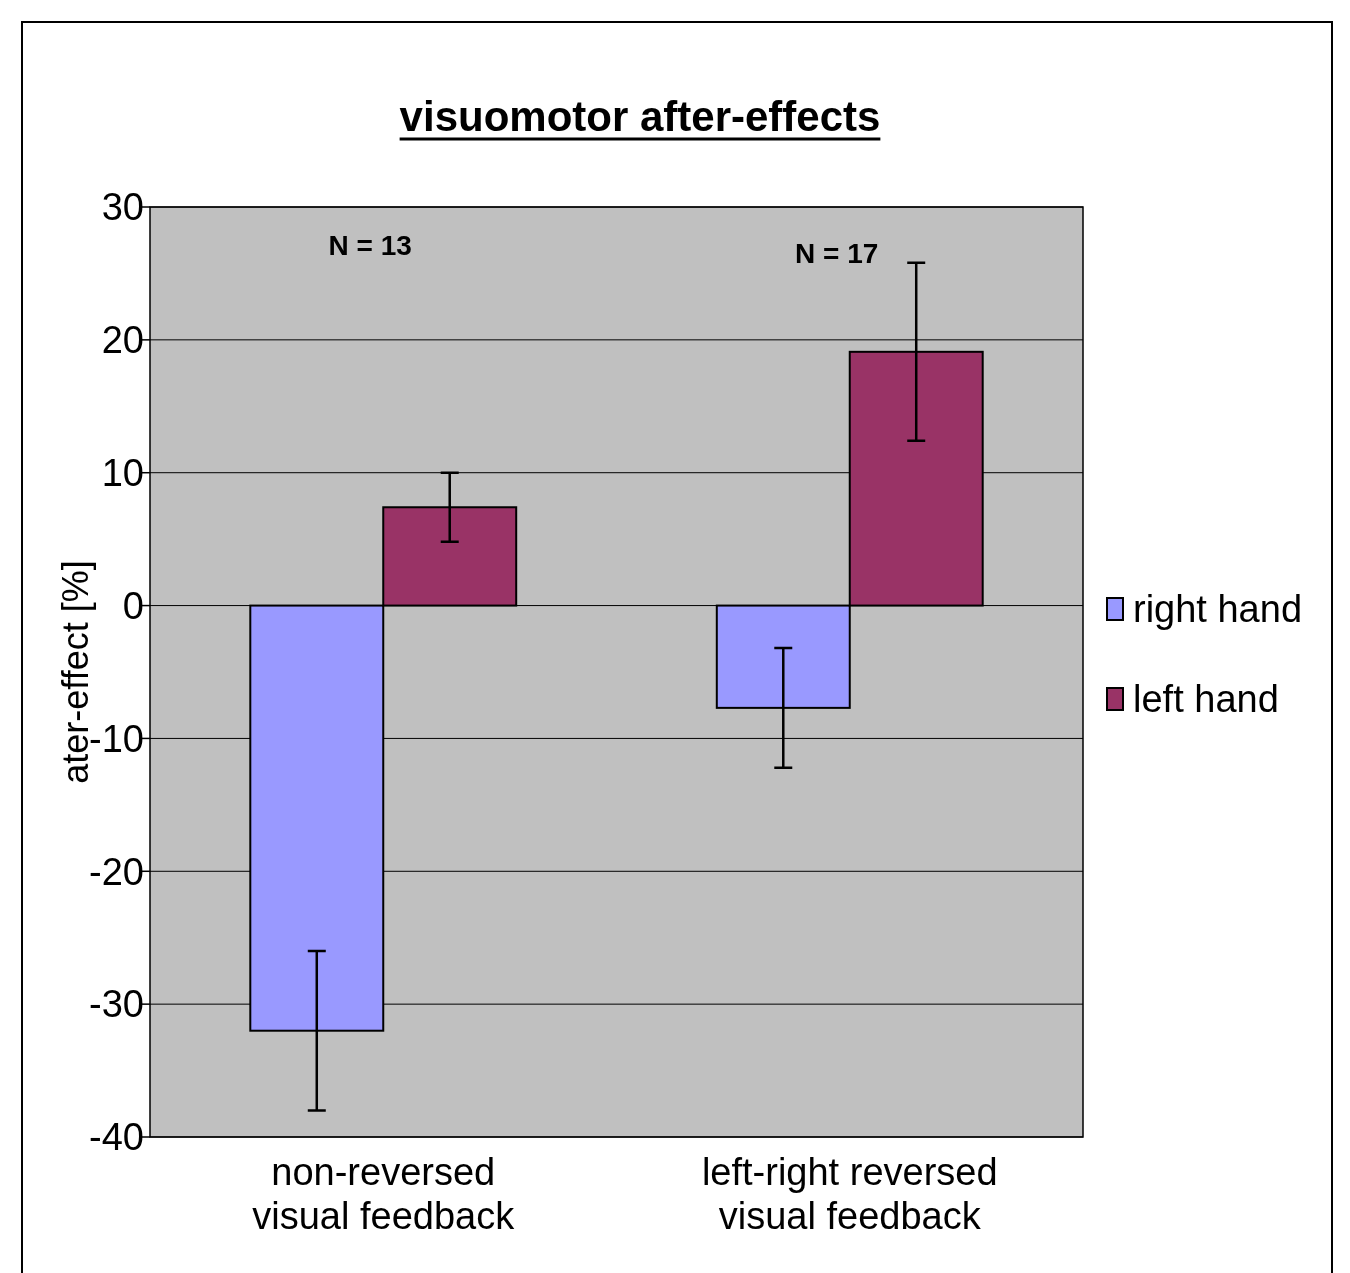 This screenshot has height=1273, width=1350. I want to click on x-tick-label: left-right reversed visual feedback, so click(849, 1194).